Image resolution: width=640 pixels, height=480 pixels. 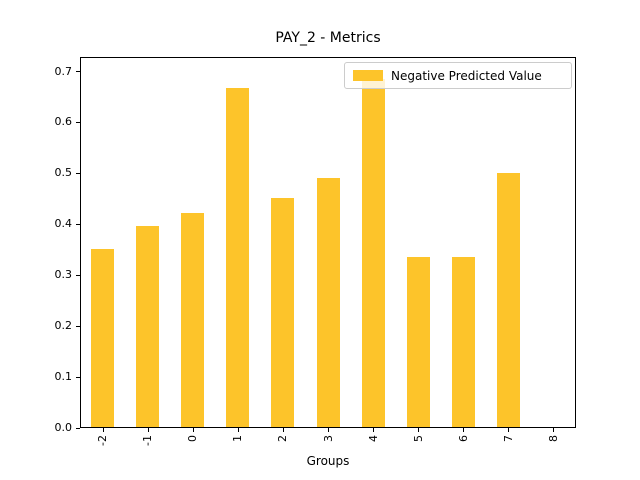 What do you see at coordinates (63, 326) in the screenshot?
I see `y-tick-label-0.2: 0.2` at bounding box center [63, 326].